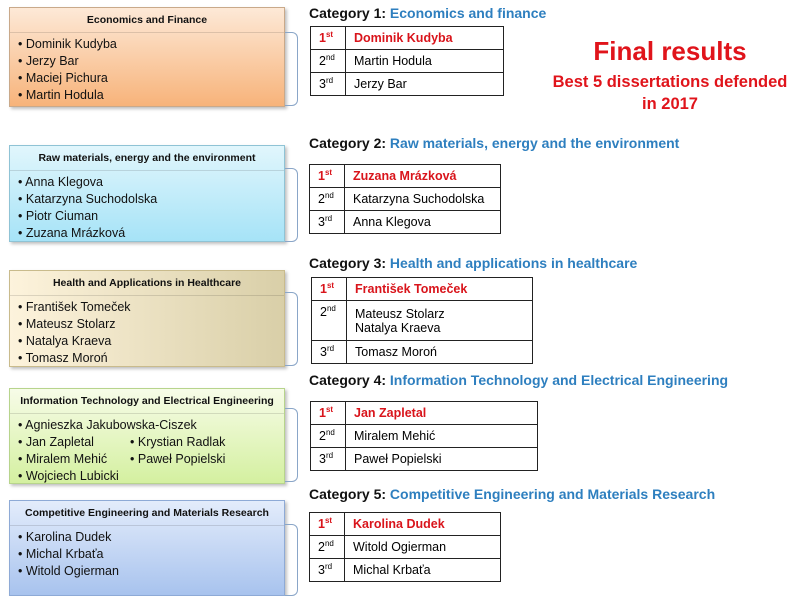  I want to click on box-title: Economics and Finance, so click(147, 20).